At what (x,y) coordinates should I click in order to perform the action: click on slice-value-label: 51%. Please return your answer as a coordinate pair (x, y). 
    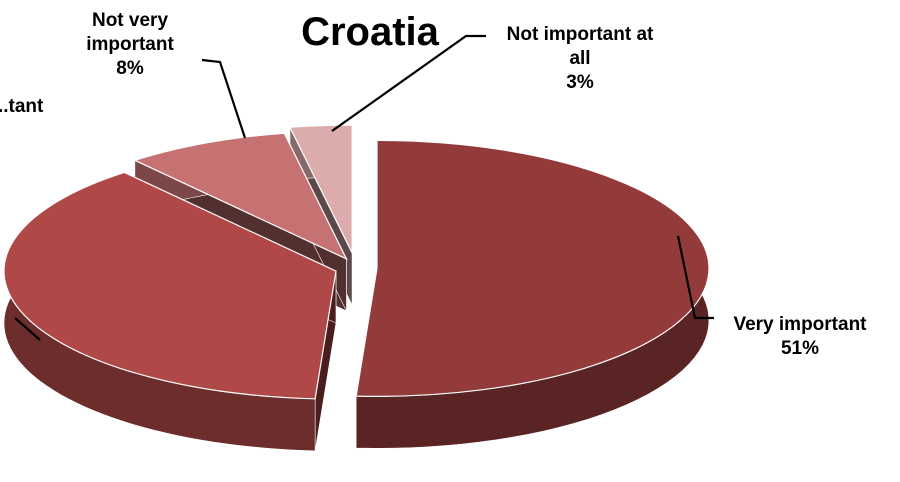
    Looking at the image, I should click on (800, 348).